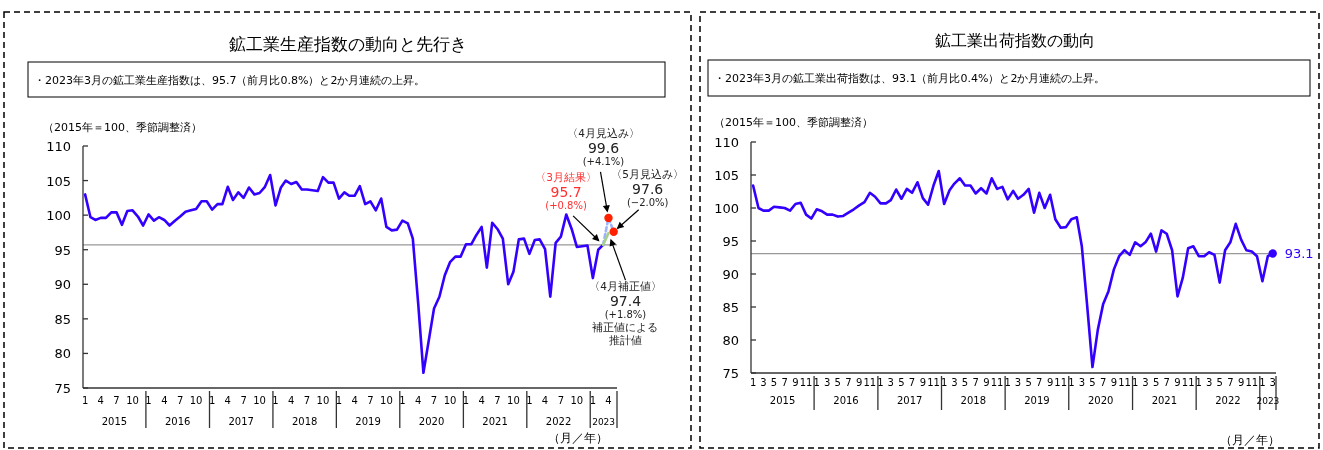 This screenshot has width=1323, height=450. Describe the element at coordinates (566, 190) in the screenshot. I see `annotation: 〈3月結果〉 95.7 (+0.8%)` at that location.